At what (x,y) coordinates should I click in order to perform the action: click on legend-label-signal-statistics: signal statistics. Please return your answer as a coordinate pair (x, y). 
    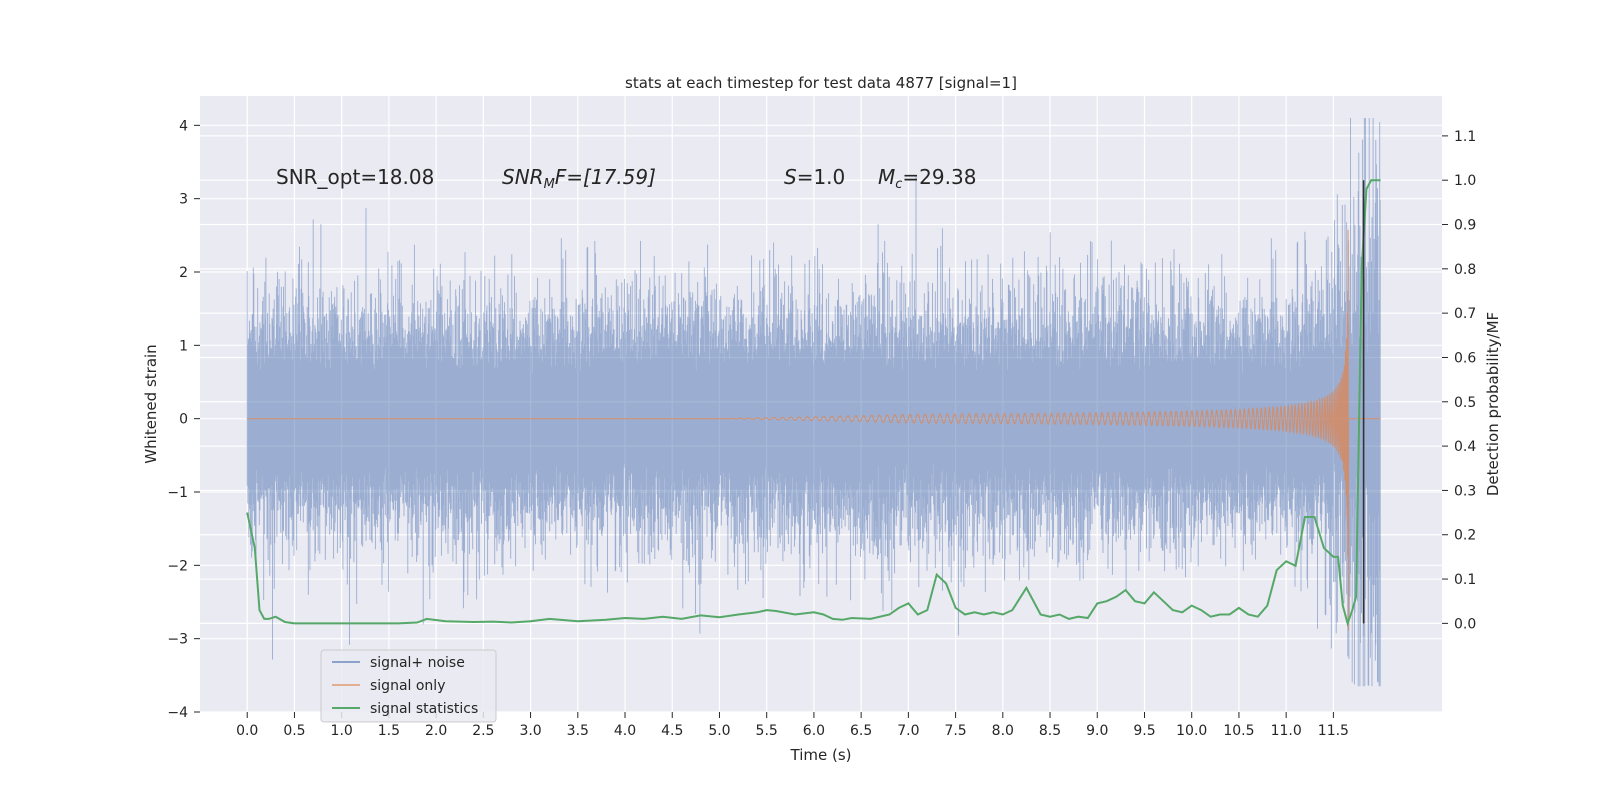
    Looking at the image, I should click on (424, 709).